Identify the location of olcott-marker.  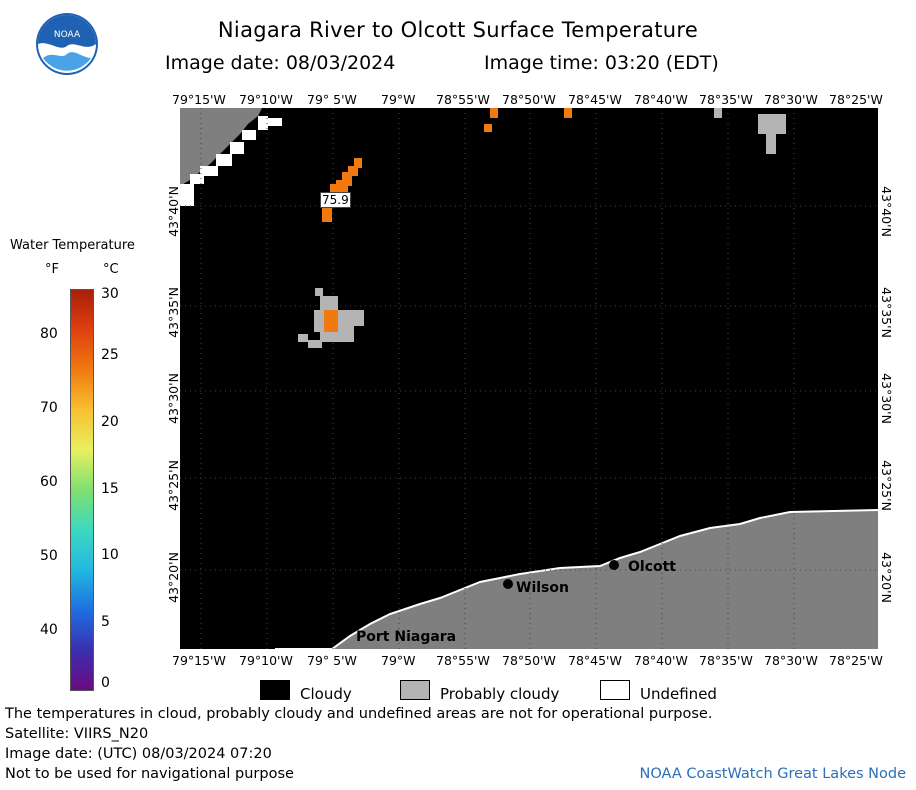
(614, 565).